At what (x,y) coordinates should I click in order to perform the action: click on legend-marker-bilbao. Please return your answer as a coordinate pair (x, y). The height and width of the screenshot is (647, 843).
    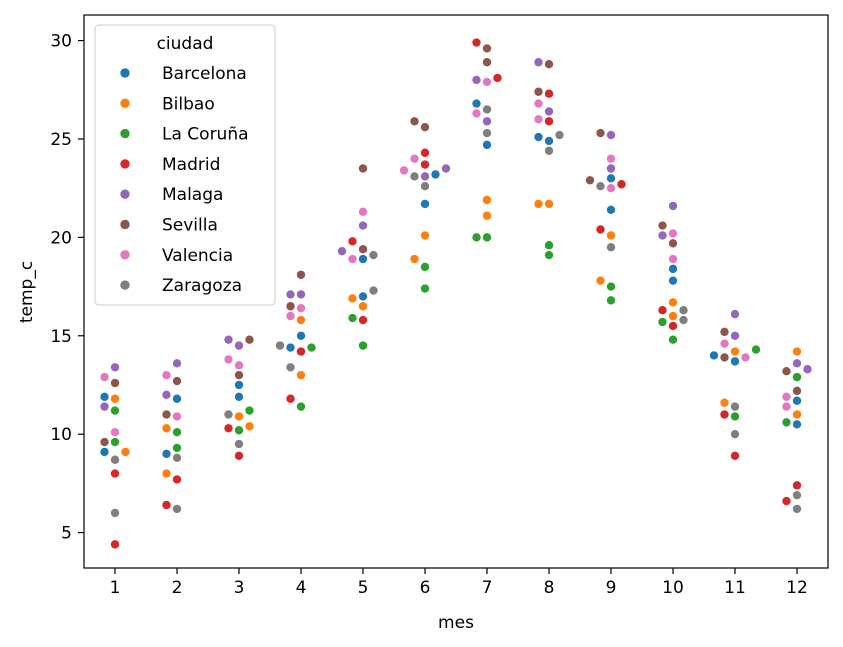
    Looking at the image, I should click on (125, 103).